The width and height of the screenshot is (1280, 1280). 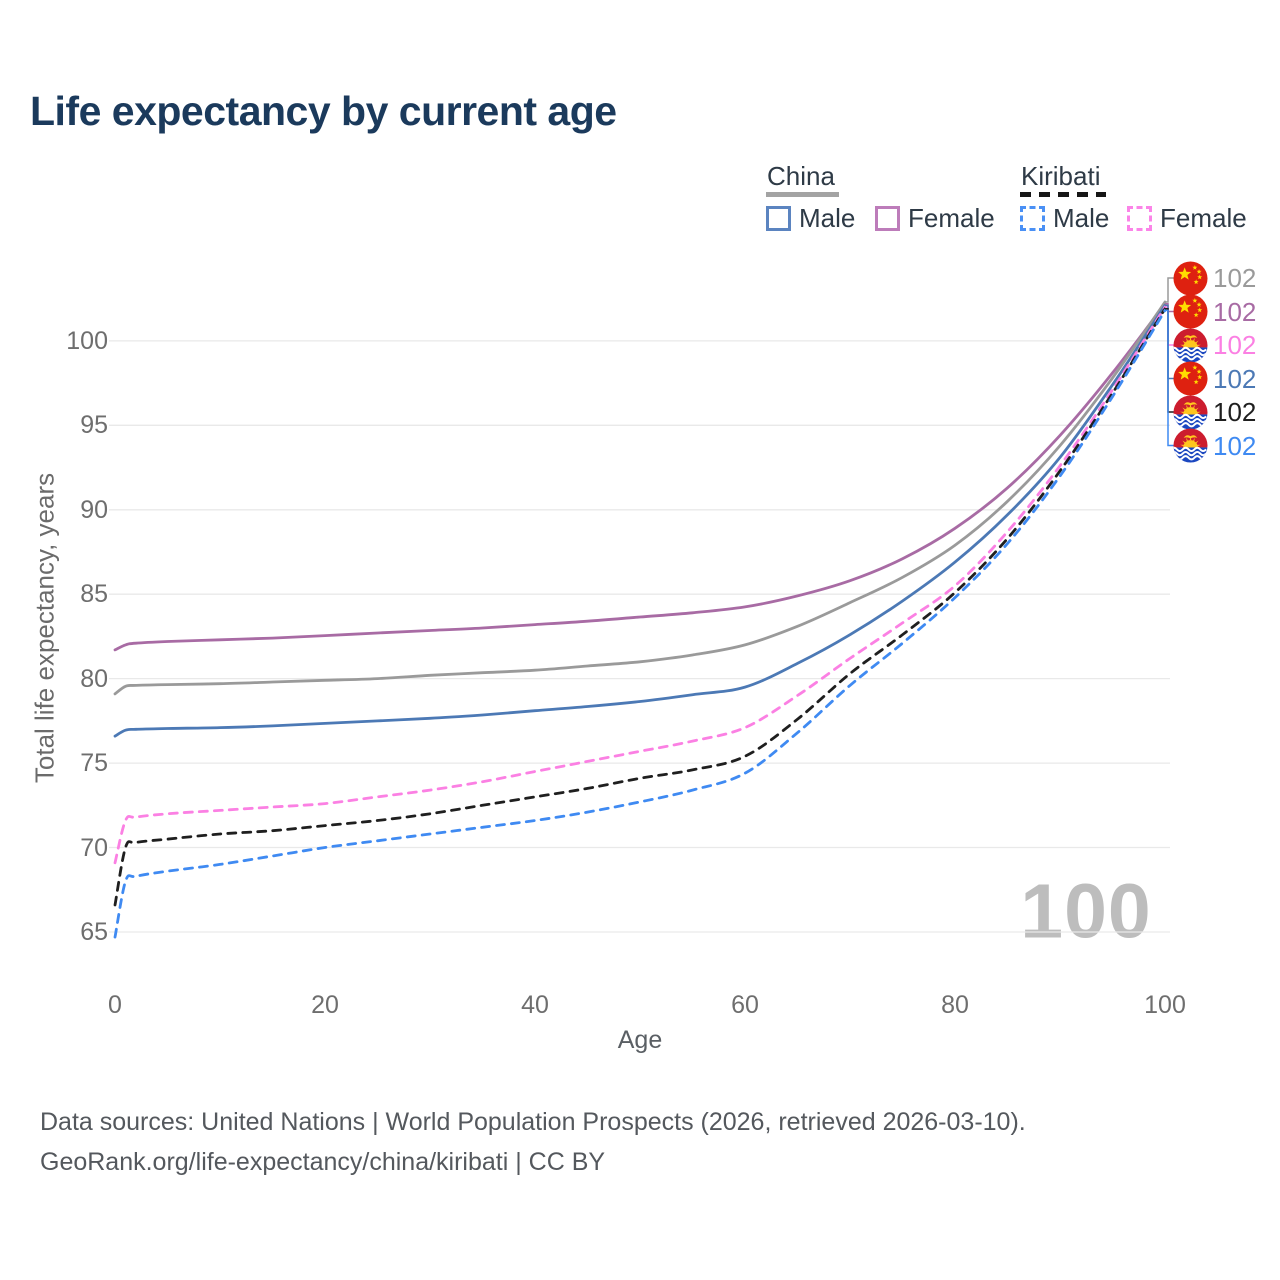 I want to click on y-tick-label-70: 70, so click(x=94, y=847).